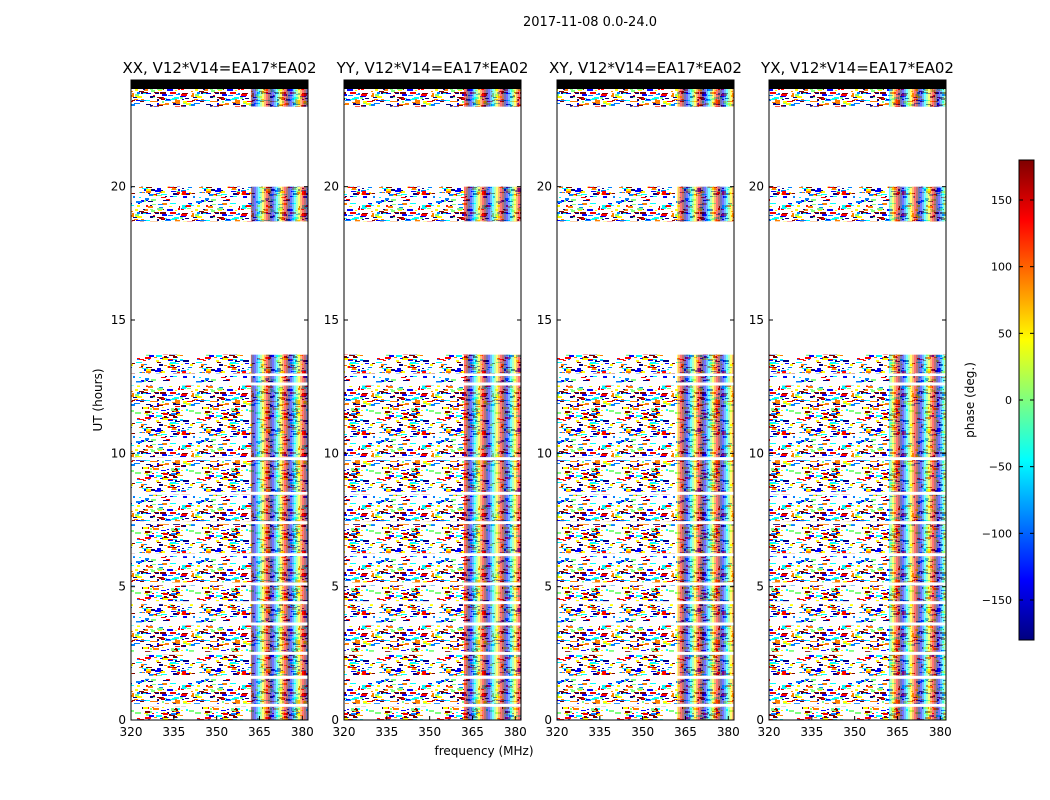 The image size is (1050, 800). What do you see at coordinates (970, 400) in the screenshot?
I see `colorbar-label: phase (deg.)` at bounding box center [970, 400].